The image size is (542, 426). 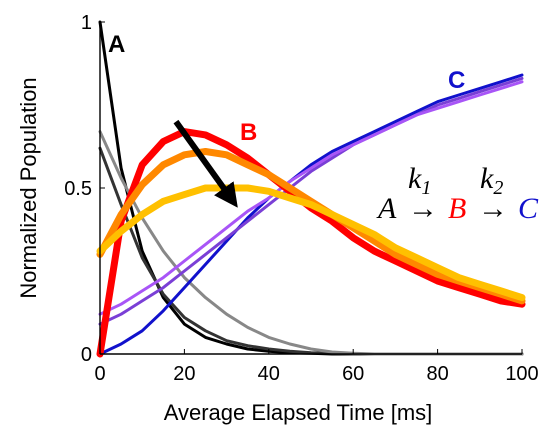 What do you see at coordinates (353, 374) in the screenshot?
I see `x-tick-label: 60` at bounding box center [353, 374].